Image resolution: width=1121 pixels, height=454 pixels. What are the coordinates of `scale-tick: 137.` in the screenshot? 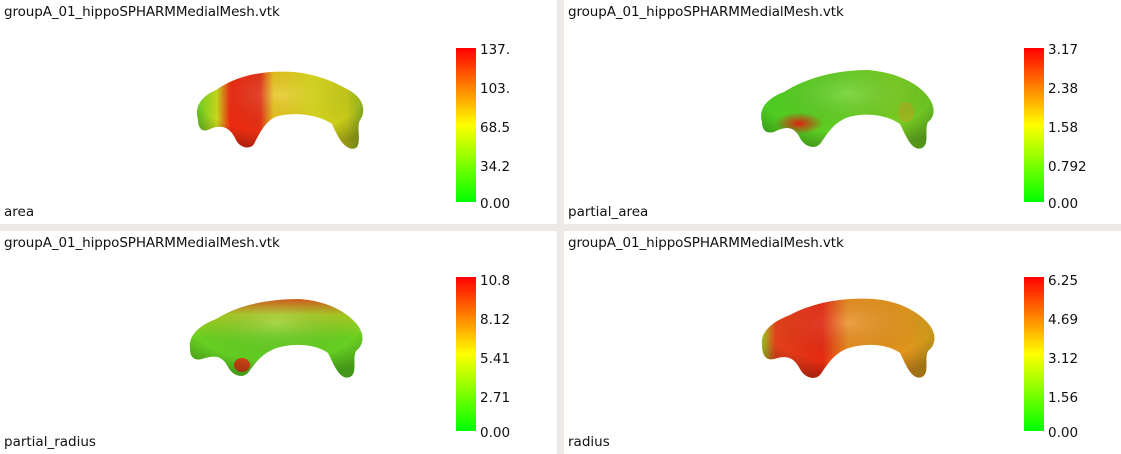 It's located at (495, 50).